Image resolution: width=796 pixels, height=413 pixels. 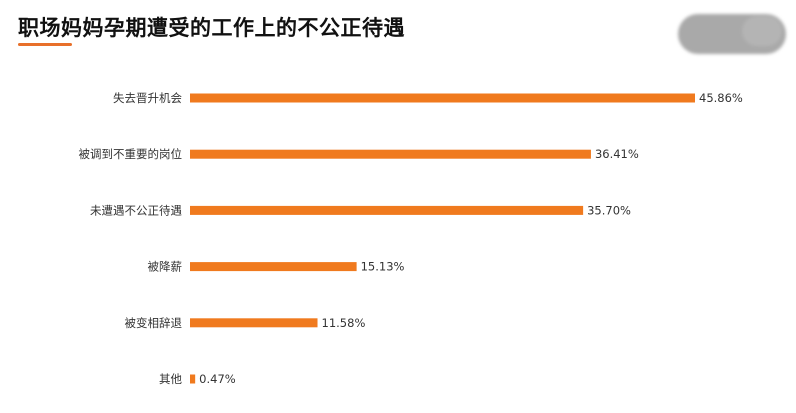 What do you see at coordinates (211, 28) in the screenshot?
I see `chart-title: 职场妈妈孕期遭受的工作上的不公正待遇` at bounding box center [211, 28].